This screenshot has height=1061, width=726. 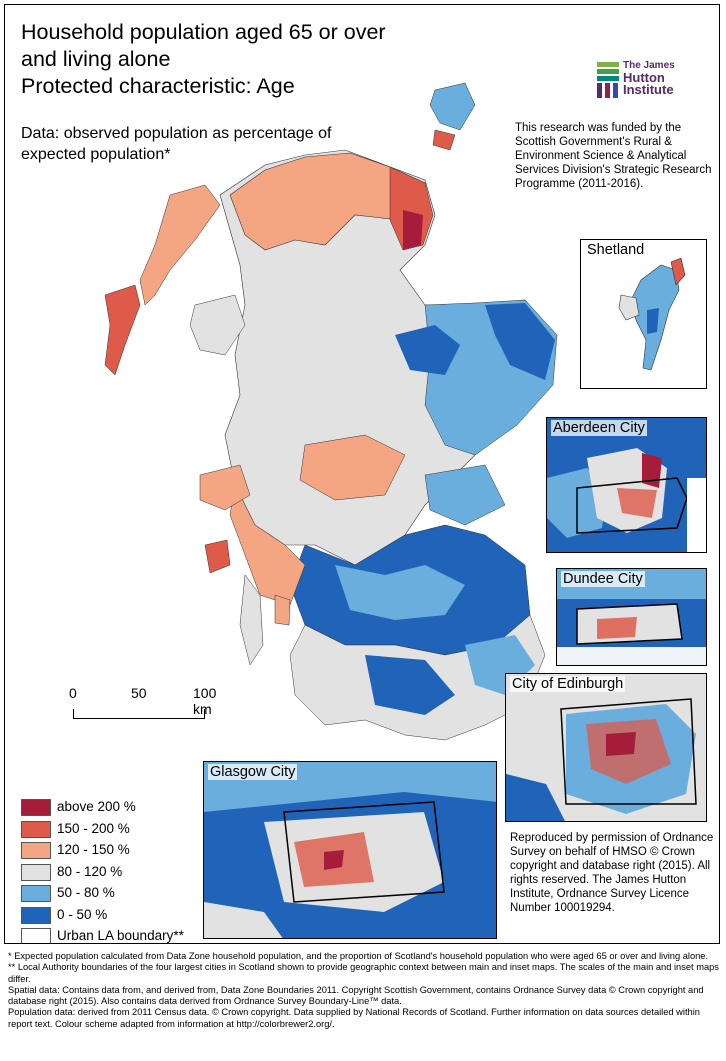 What do you see at coordinates (122, 330) in the screenshot?
I see `map-region-uist` at bounding box center [122, 330].